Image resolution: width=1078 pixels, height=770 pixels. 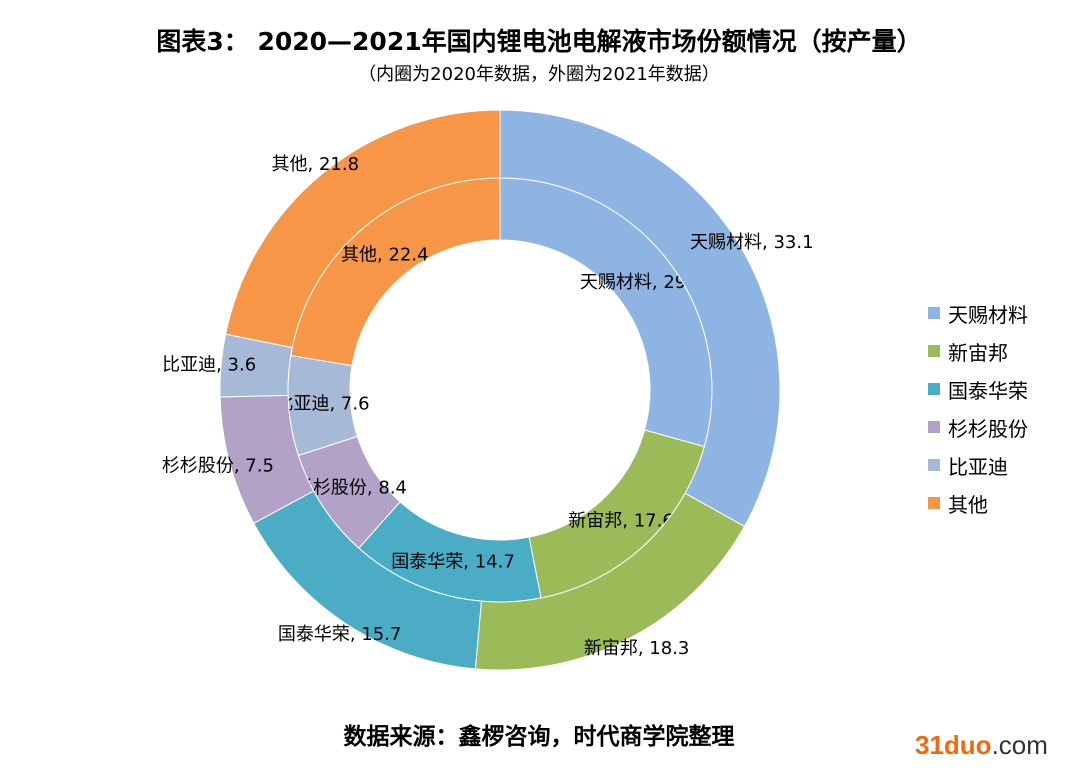 I want to click on legend-label: 比亚迪, so click(x=978, y=466).